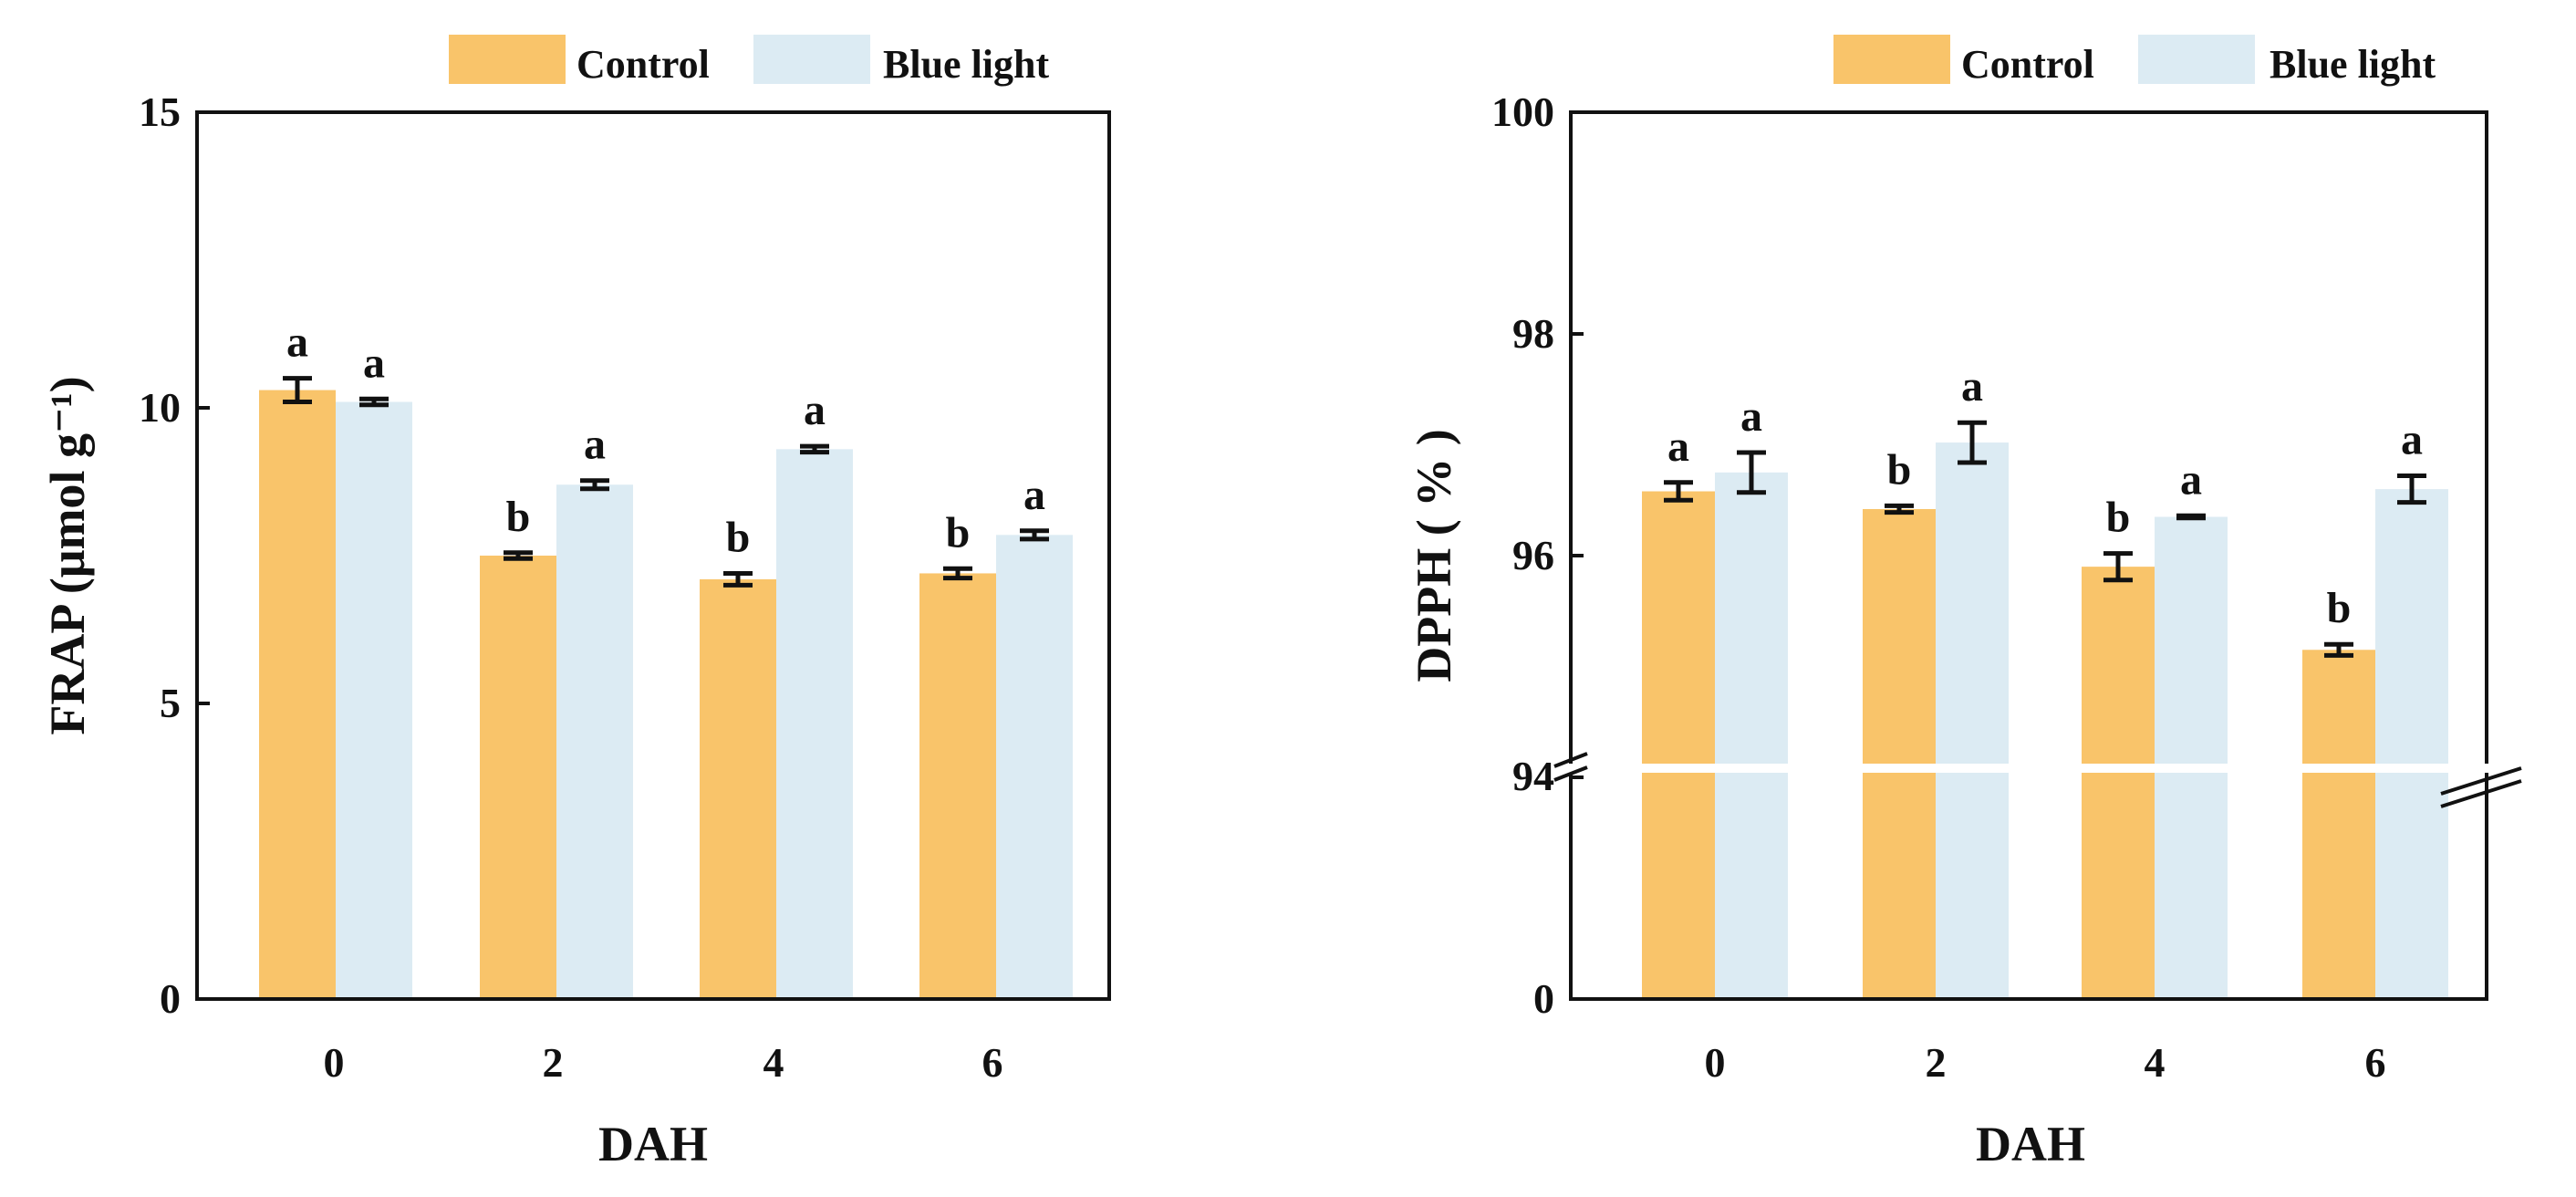 The image size is (2576, 1197). What do you see at coordinates (553, 1062) in the screenshot?
I see `frap-x-tick-label: 2` at bounding box center [553, 1062].